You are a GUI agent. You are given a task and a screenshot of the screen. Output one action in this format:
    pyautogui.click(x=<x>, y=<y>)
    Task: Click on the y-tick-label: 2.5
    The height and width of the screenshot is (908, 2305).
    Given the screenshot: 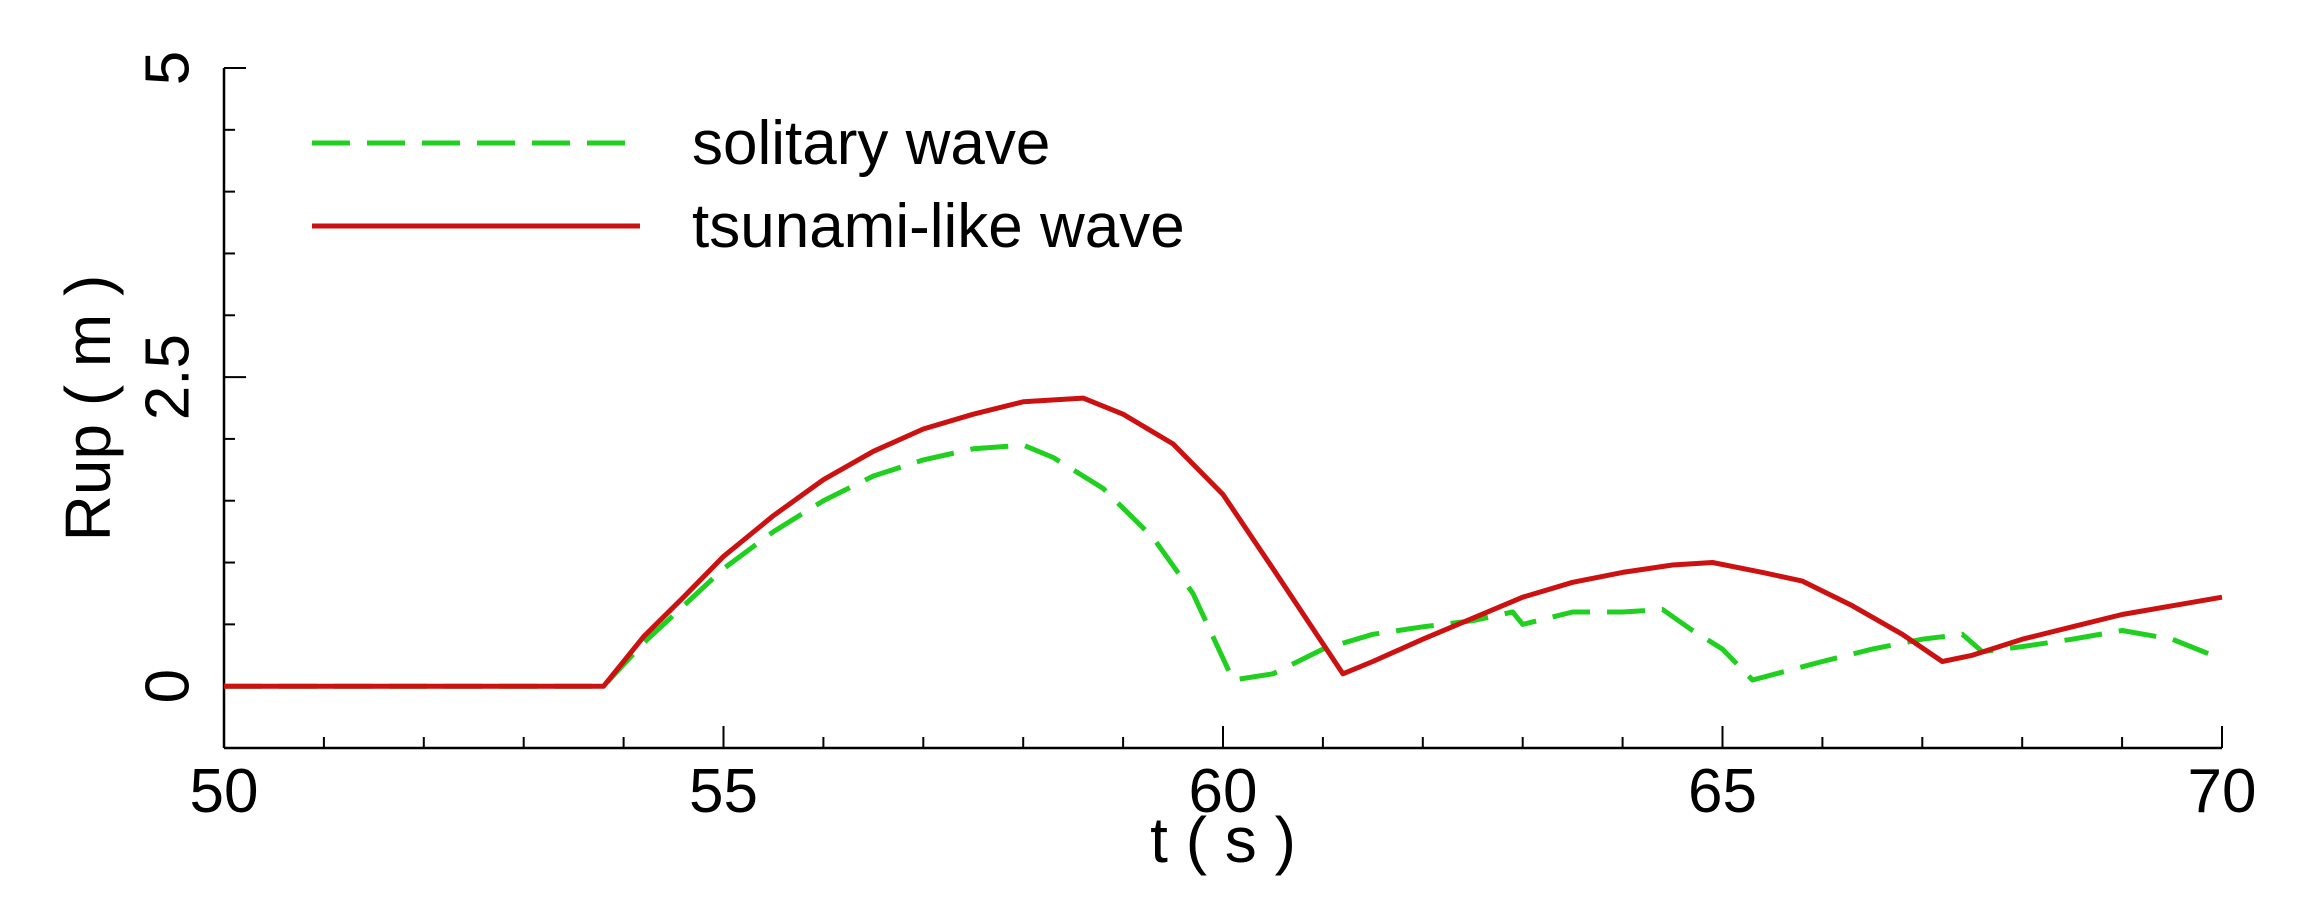 What is the action you would take?
    pyautogui.click(x=167, y=377)
    